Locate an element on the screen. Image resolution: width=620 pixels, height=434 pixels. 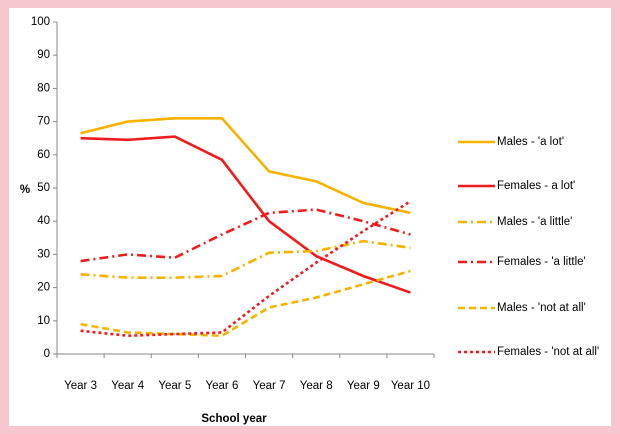
y-tick-label: 90 is located at coordinates (43, 55).